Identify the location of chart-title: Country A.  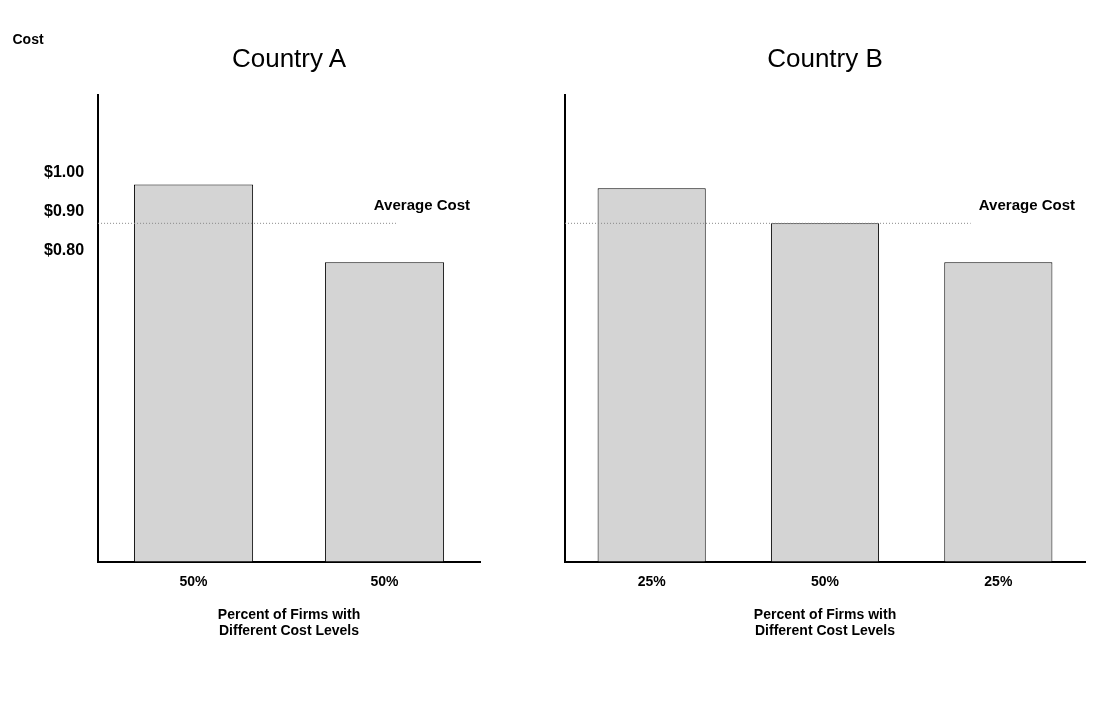
(289, 58).